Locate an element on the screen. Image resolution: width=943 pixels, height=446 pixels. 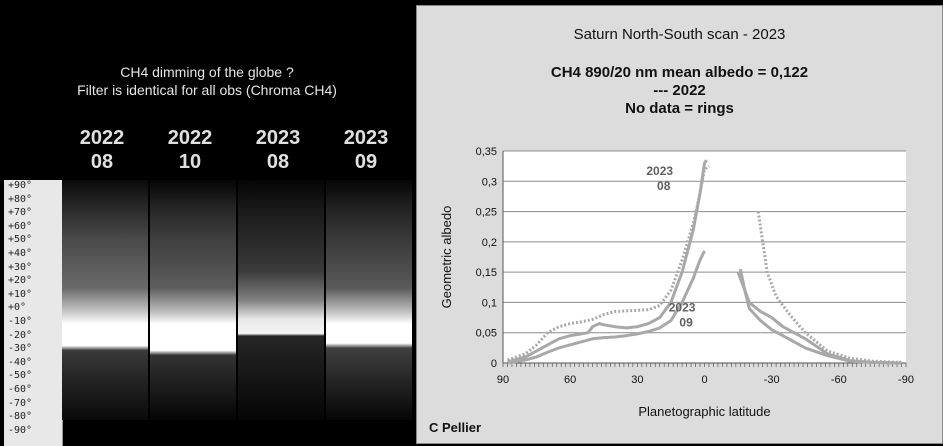
y-tick-label: 0,35 is located at coordinates (486, 152).